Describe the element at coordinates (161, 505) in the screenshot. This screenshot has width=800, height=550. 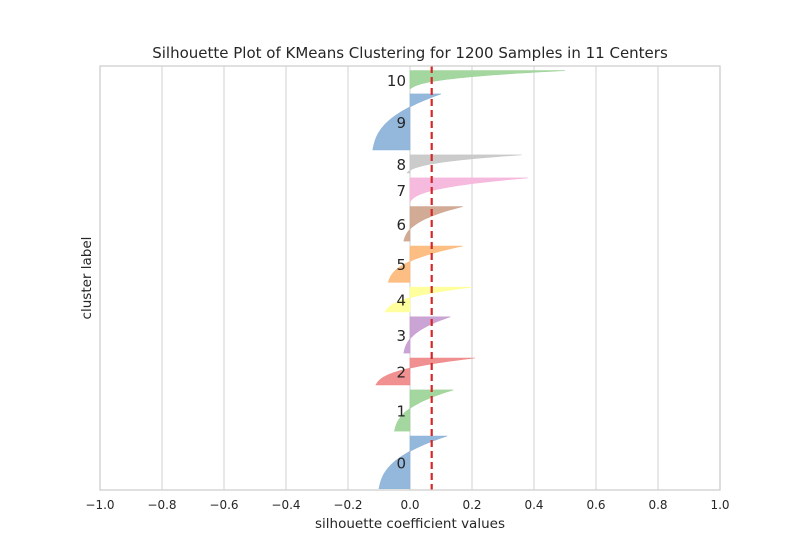
I see `x-tick-label: −0.8` at that location.